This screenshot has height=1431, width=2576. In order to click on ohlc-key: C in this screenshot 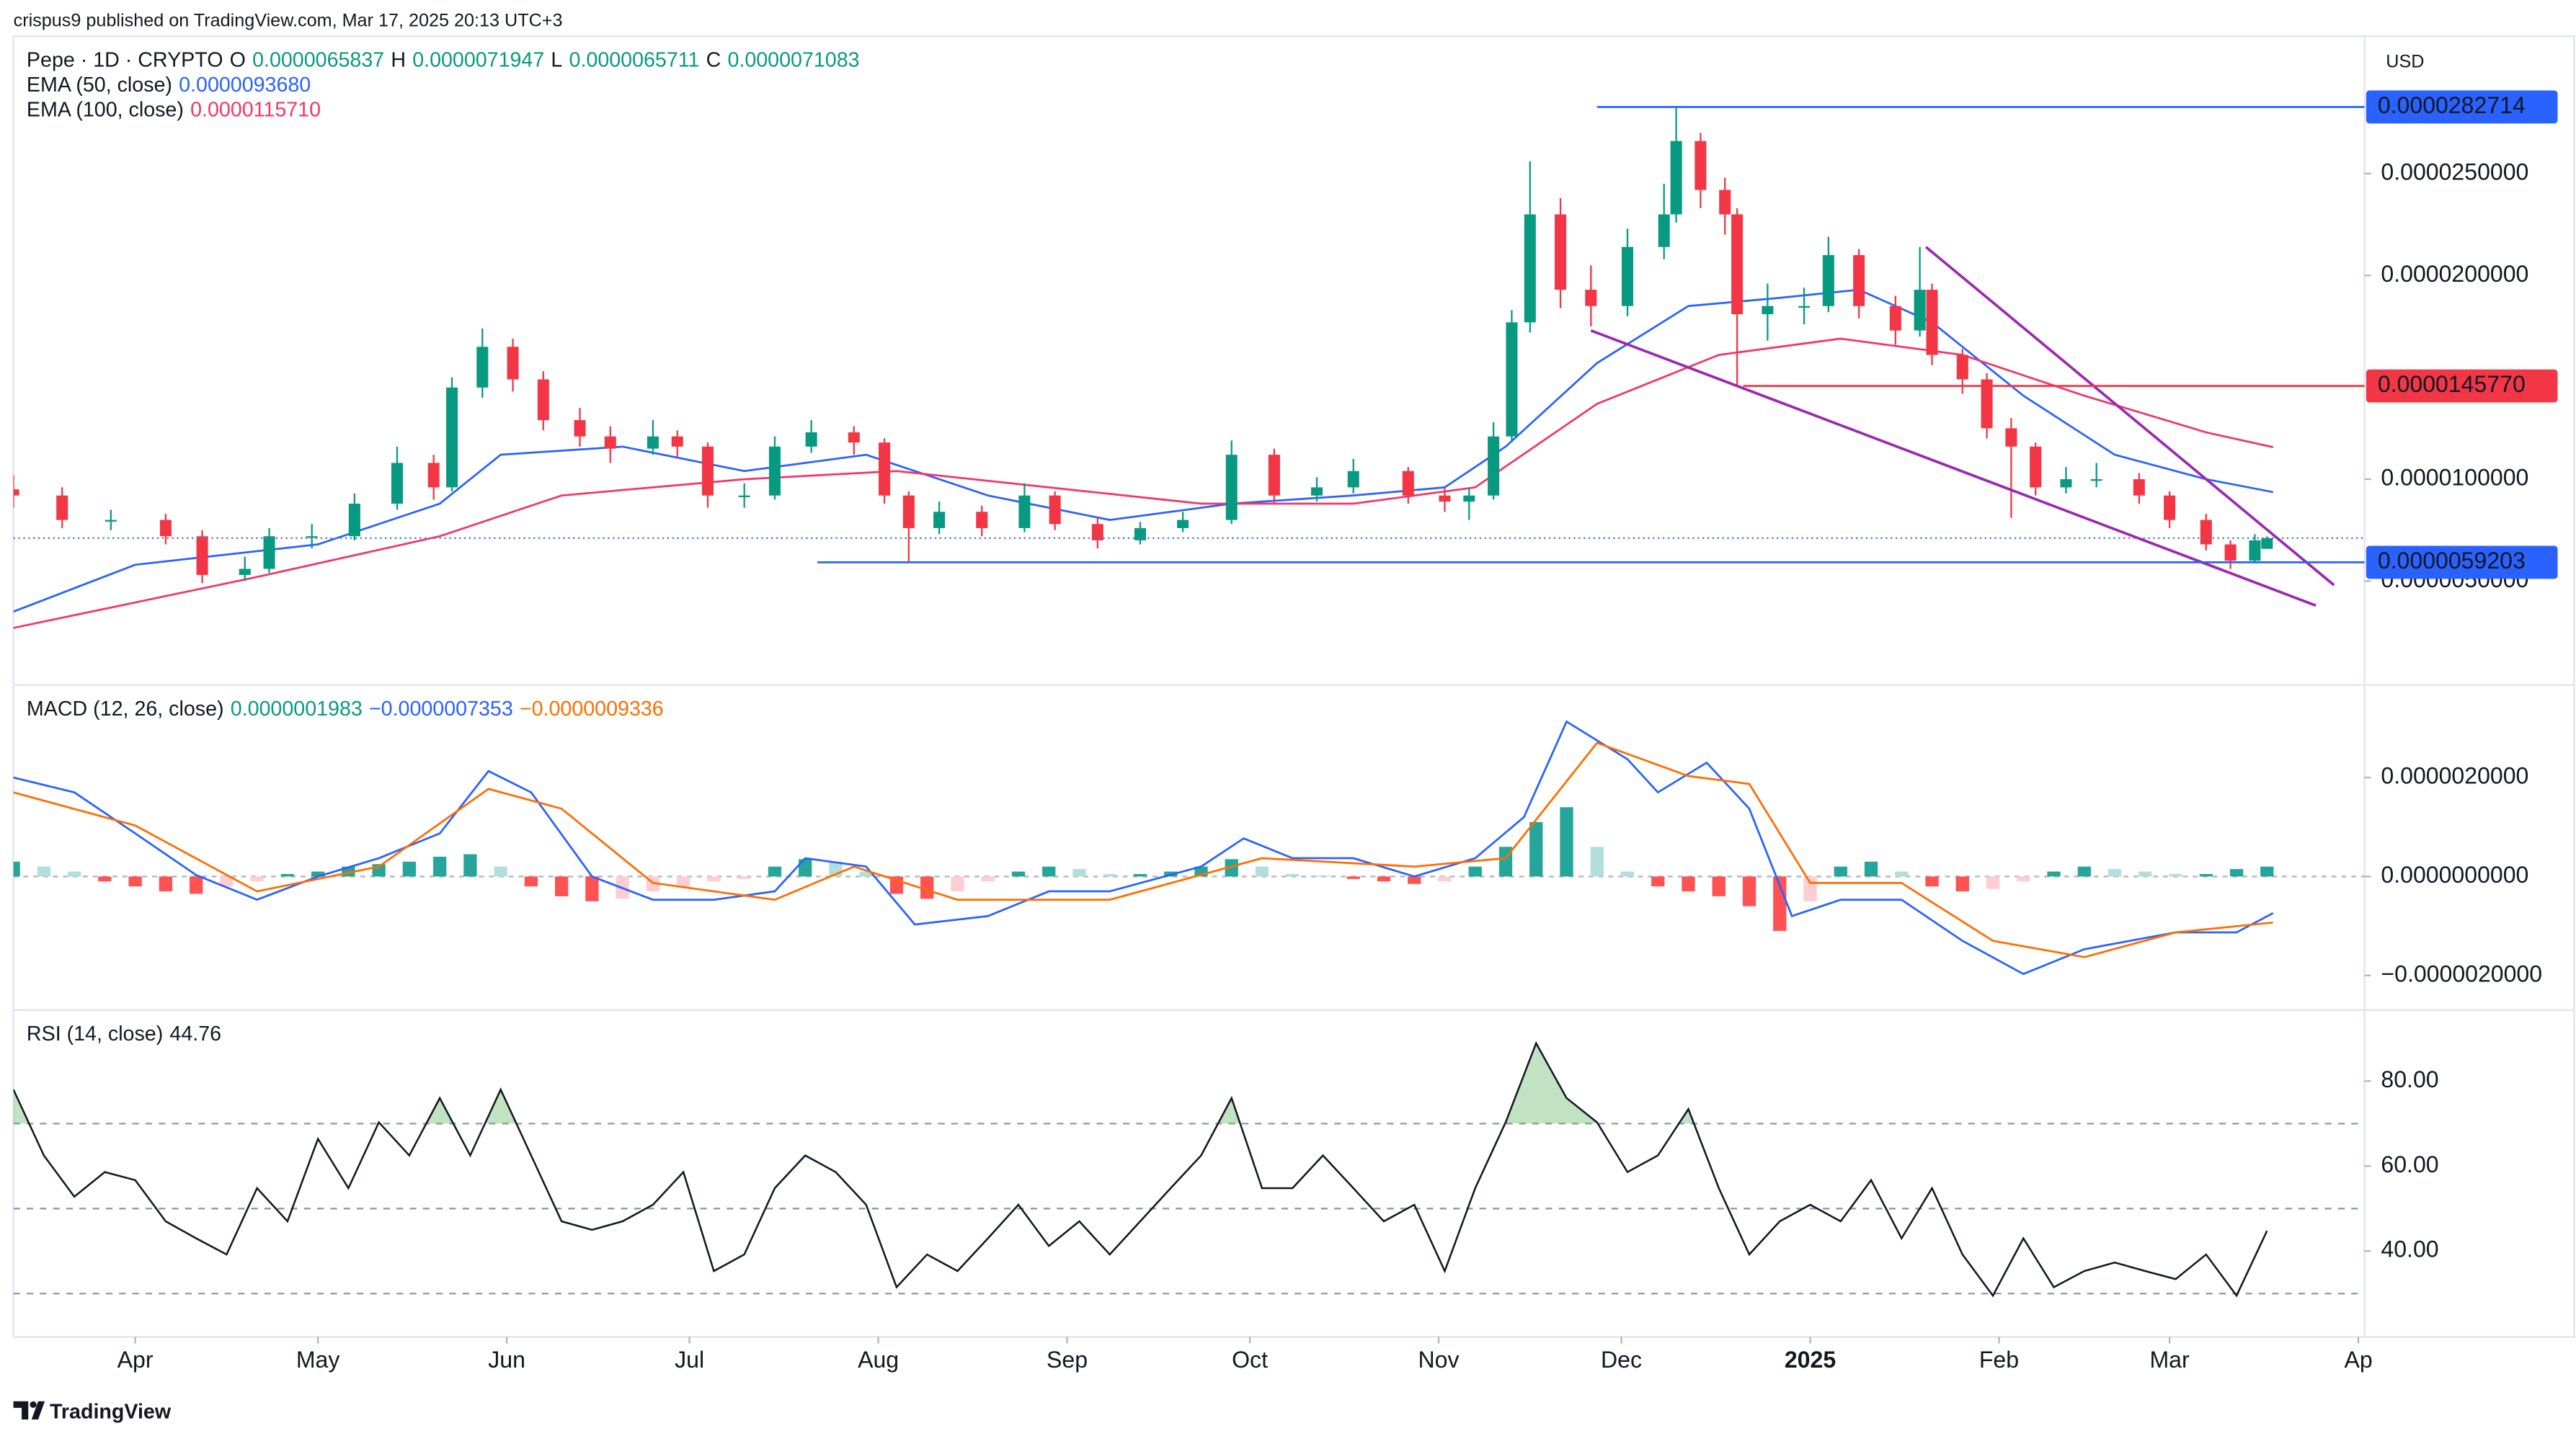, I will do `click(713, 60)`.